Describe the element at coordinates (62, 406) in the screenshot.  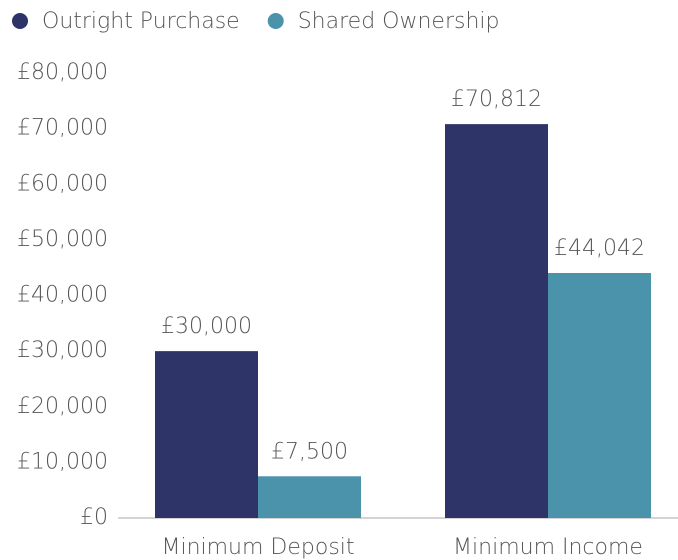
I see `y-tick-label: £20,000` at that location.